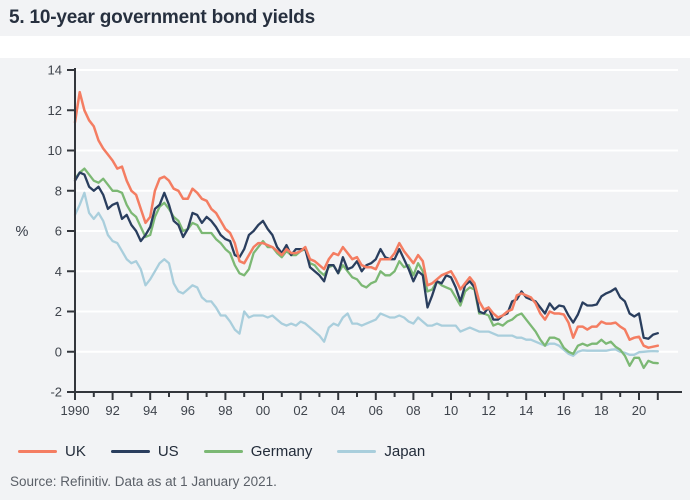  I want to click on y-tick-label: 12, so click(55, 110).